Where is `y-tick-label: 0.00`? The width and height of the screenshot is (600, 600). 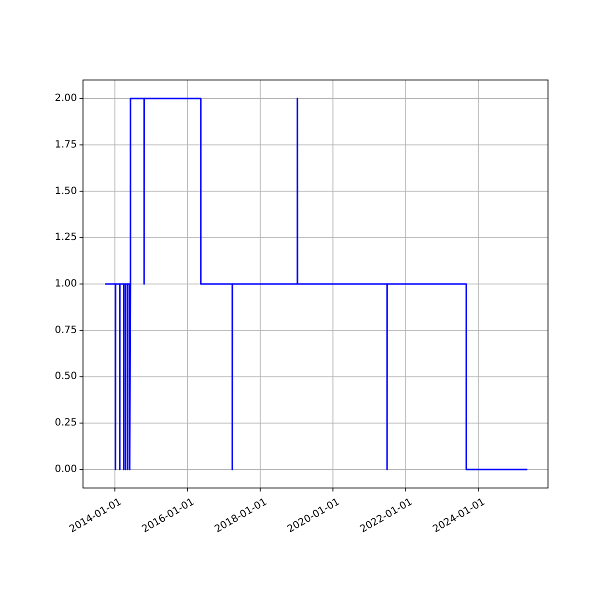 y-tick-label: 0.00 is located at coordinates (65, 469).